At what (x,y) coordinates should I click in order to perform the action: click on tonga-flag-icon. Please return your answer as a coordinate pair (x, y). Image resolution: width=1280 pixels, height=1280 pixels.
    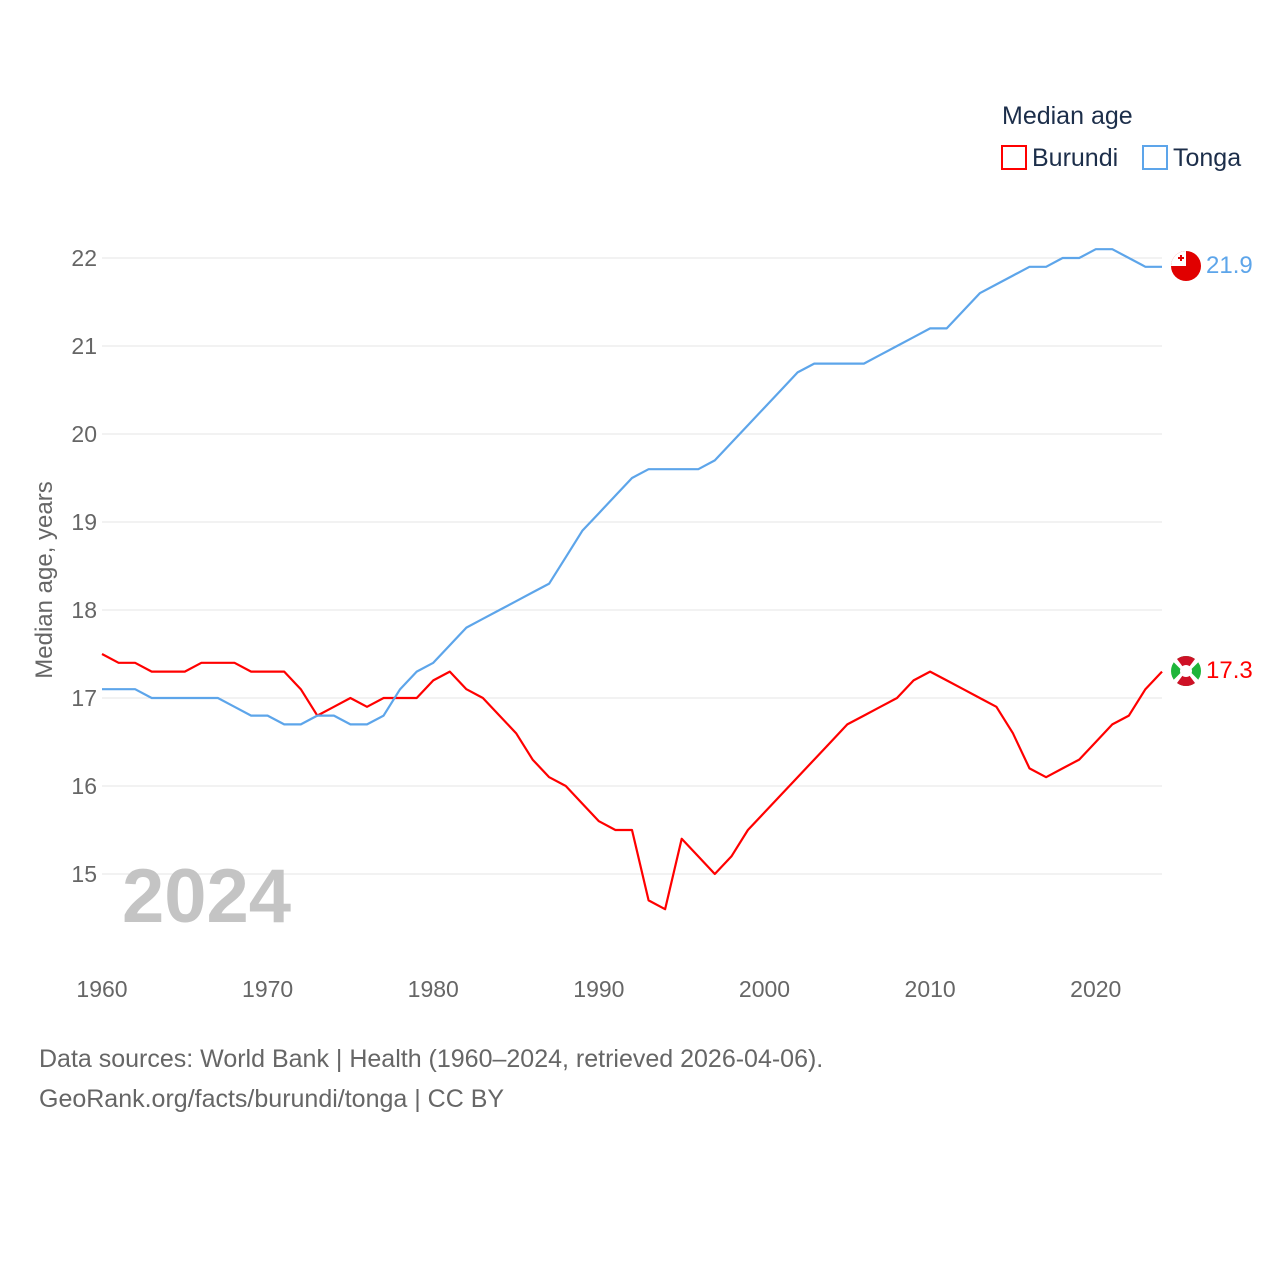
    Looking at the image, I should click on (1186, 266).